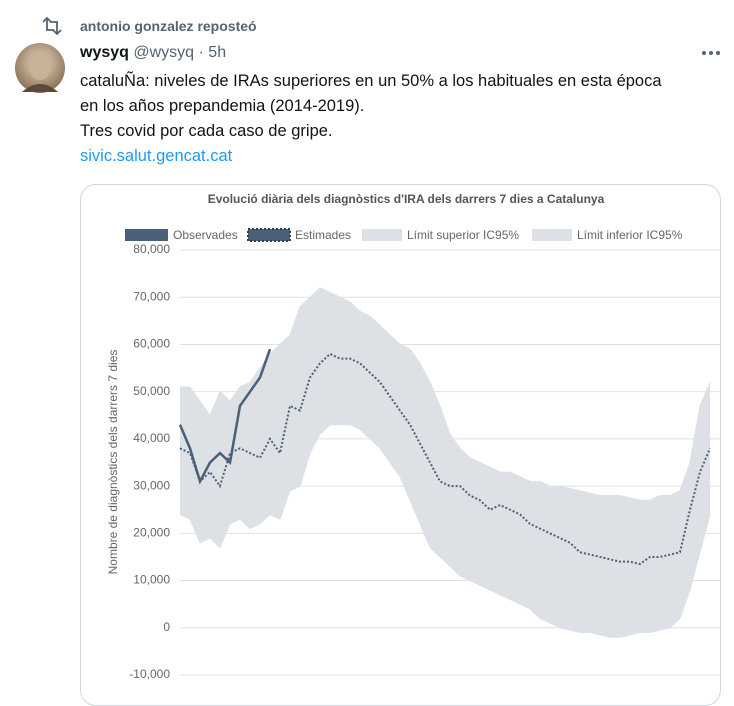 Image resolution: width=734 pixels, height=706 pixels. Describe the element at coordinates (52, 26) in the screenshot. I see `repost-icon` at that location.